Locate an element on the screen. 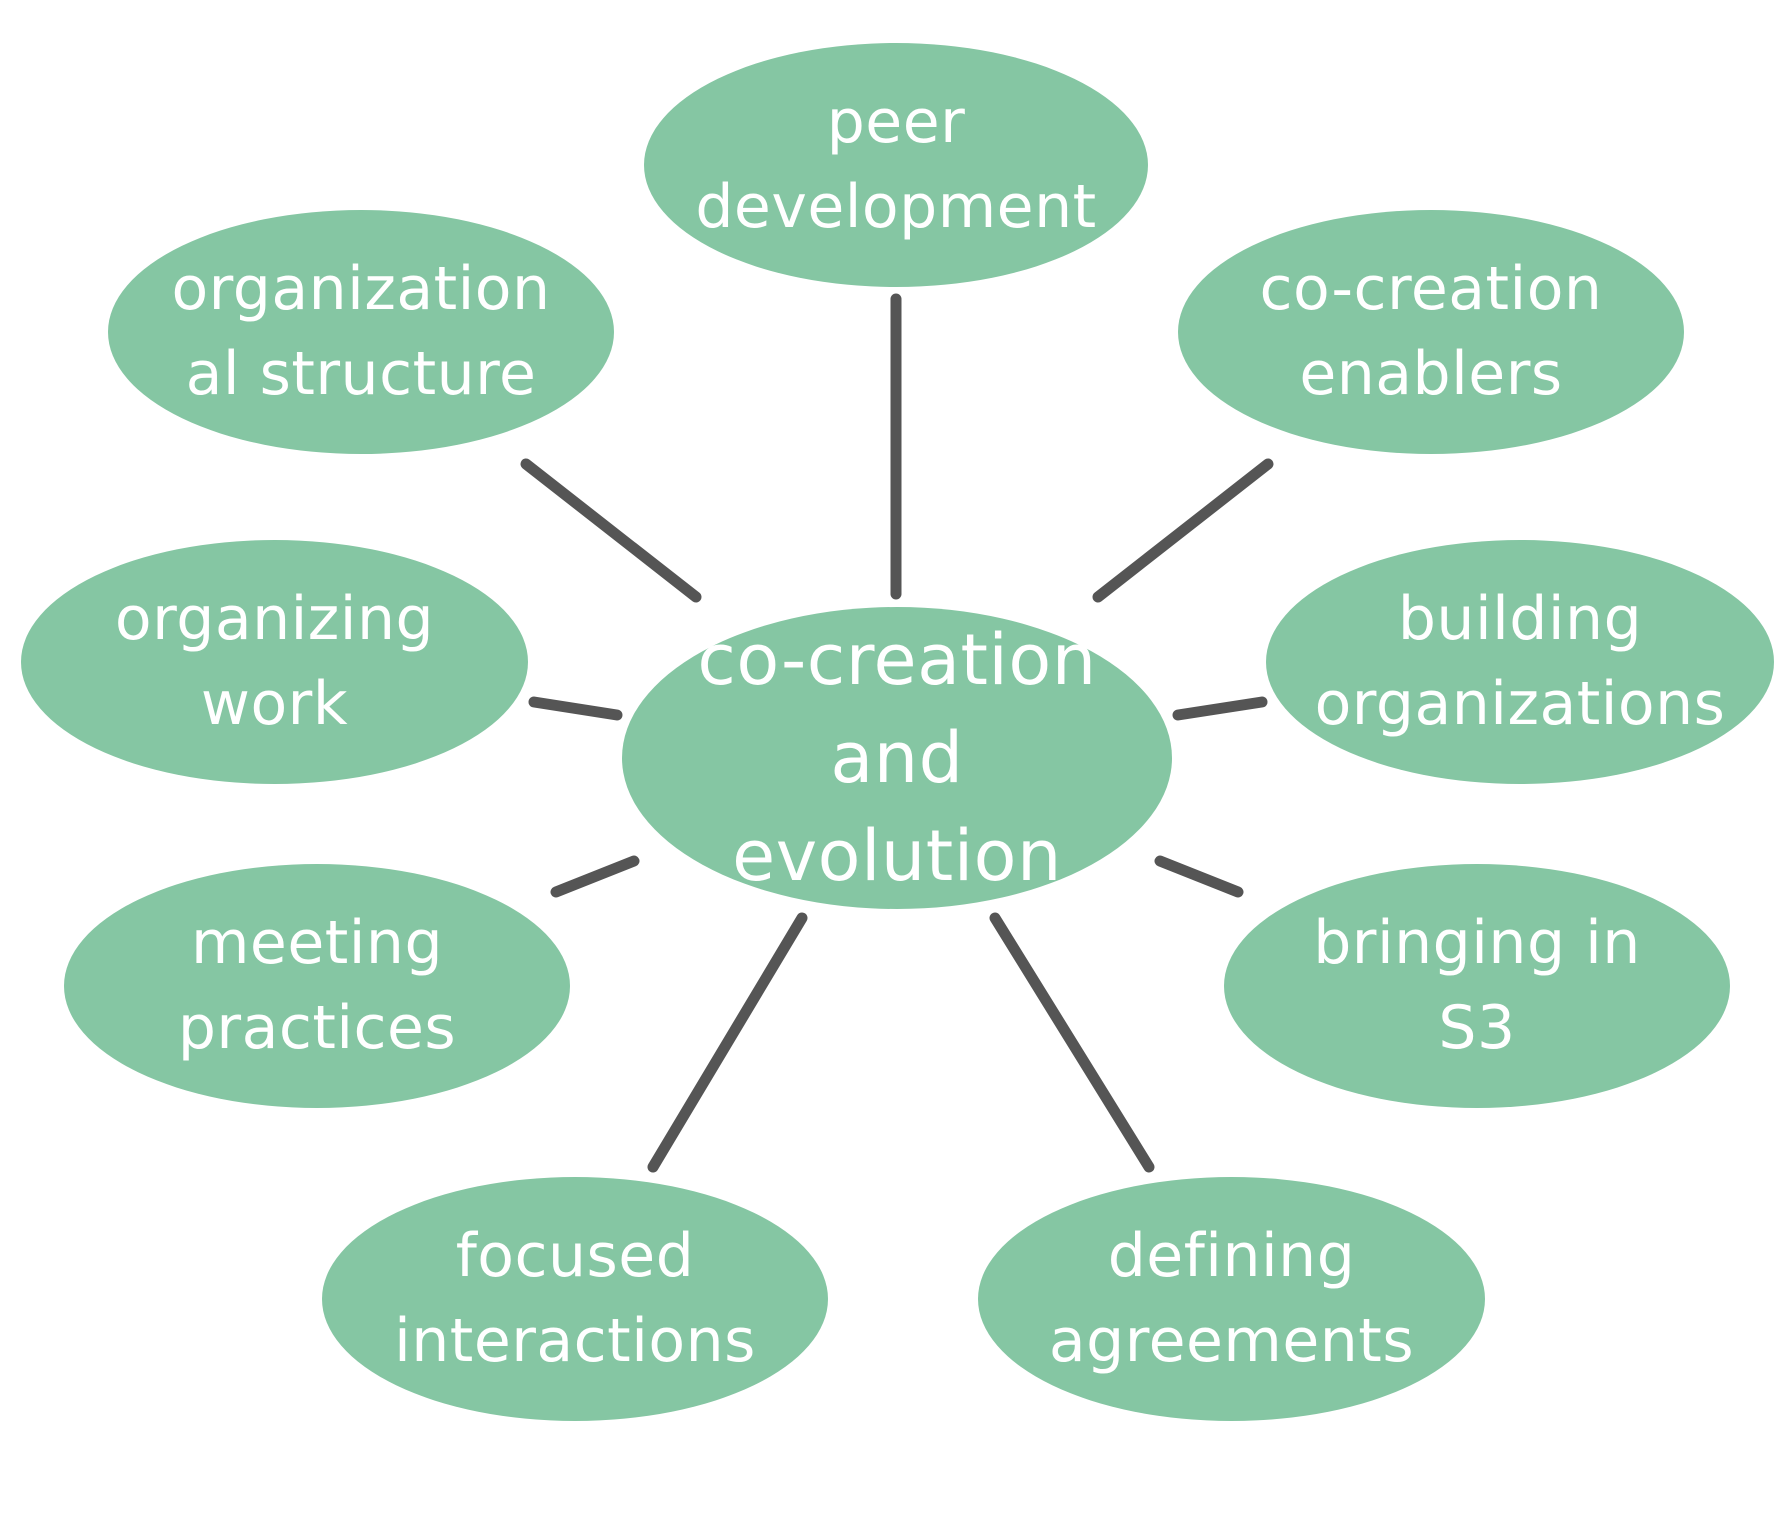  node-label: organizing work is located at coordinates (274, 661).